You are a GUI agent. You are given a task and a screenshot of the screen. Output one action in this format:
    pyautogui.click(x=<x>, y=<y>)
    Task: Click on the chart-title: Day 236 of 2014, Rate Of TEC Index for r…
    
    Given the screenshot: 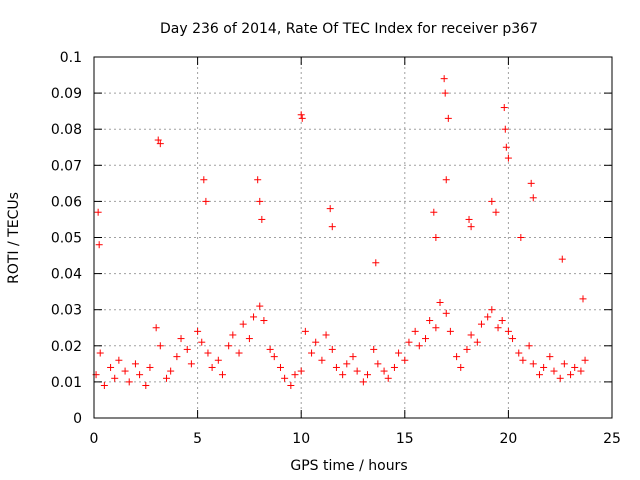 What is the action you would take?
    pyautogui.click(x=349, y=29)
    